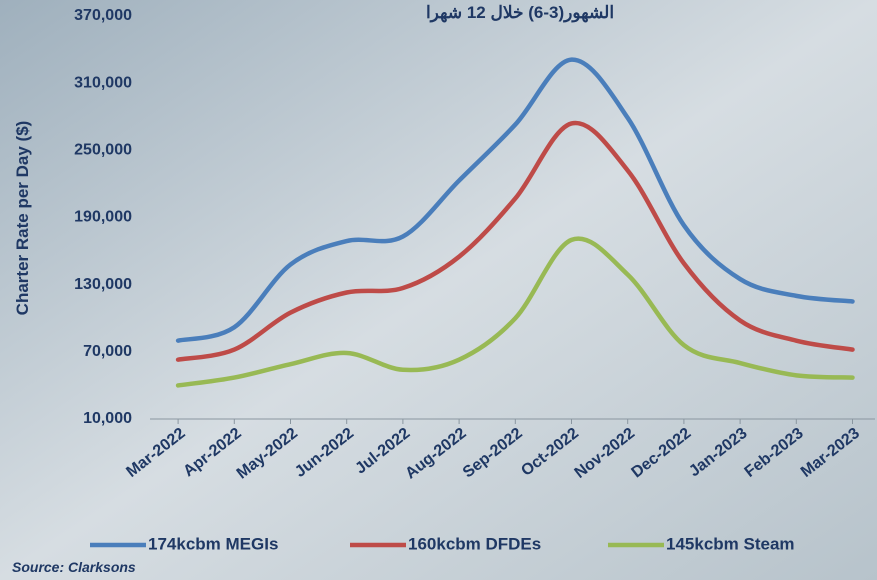 Image resolution: width=877 pixels, height=580 pixels. Describe the element at coordinates (107, 351) in the screenshot. I see `y-tick-label: 70,000` at that location.